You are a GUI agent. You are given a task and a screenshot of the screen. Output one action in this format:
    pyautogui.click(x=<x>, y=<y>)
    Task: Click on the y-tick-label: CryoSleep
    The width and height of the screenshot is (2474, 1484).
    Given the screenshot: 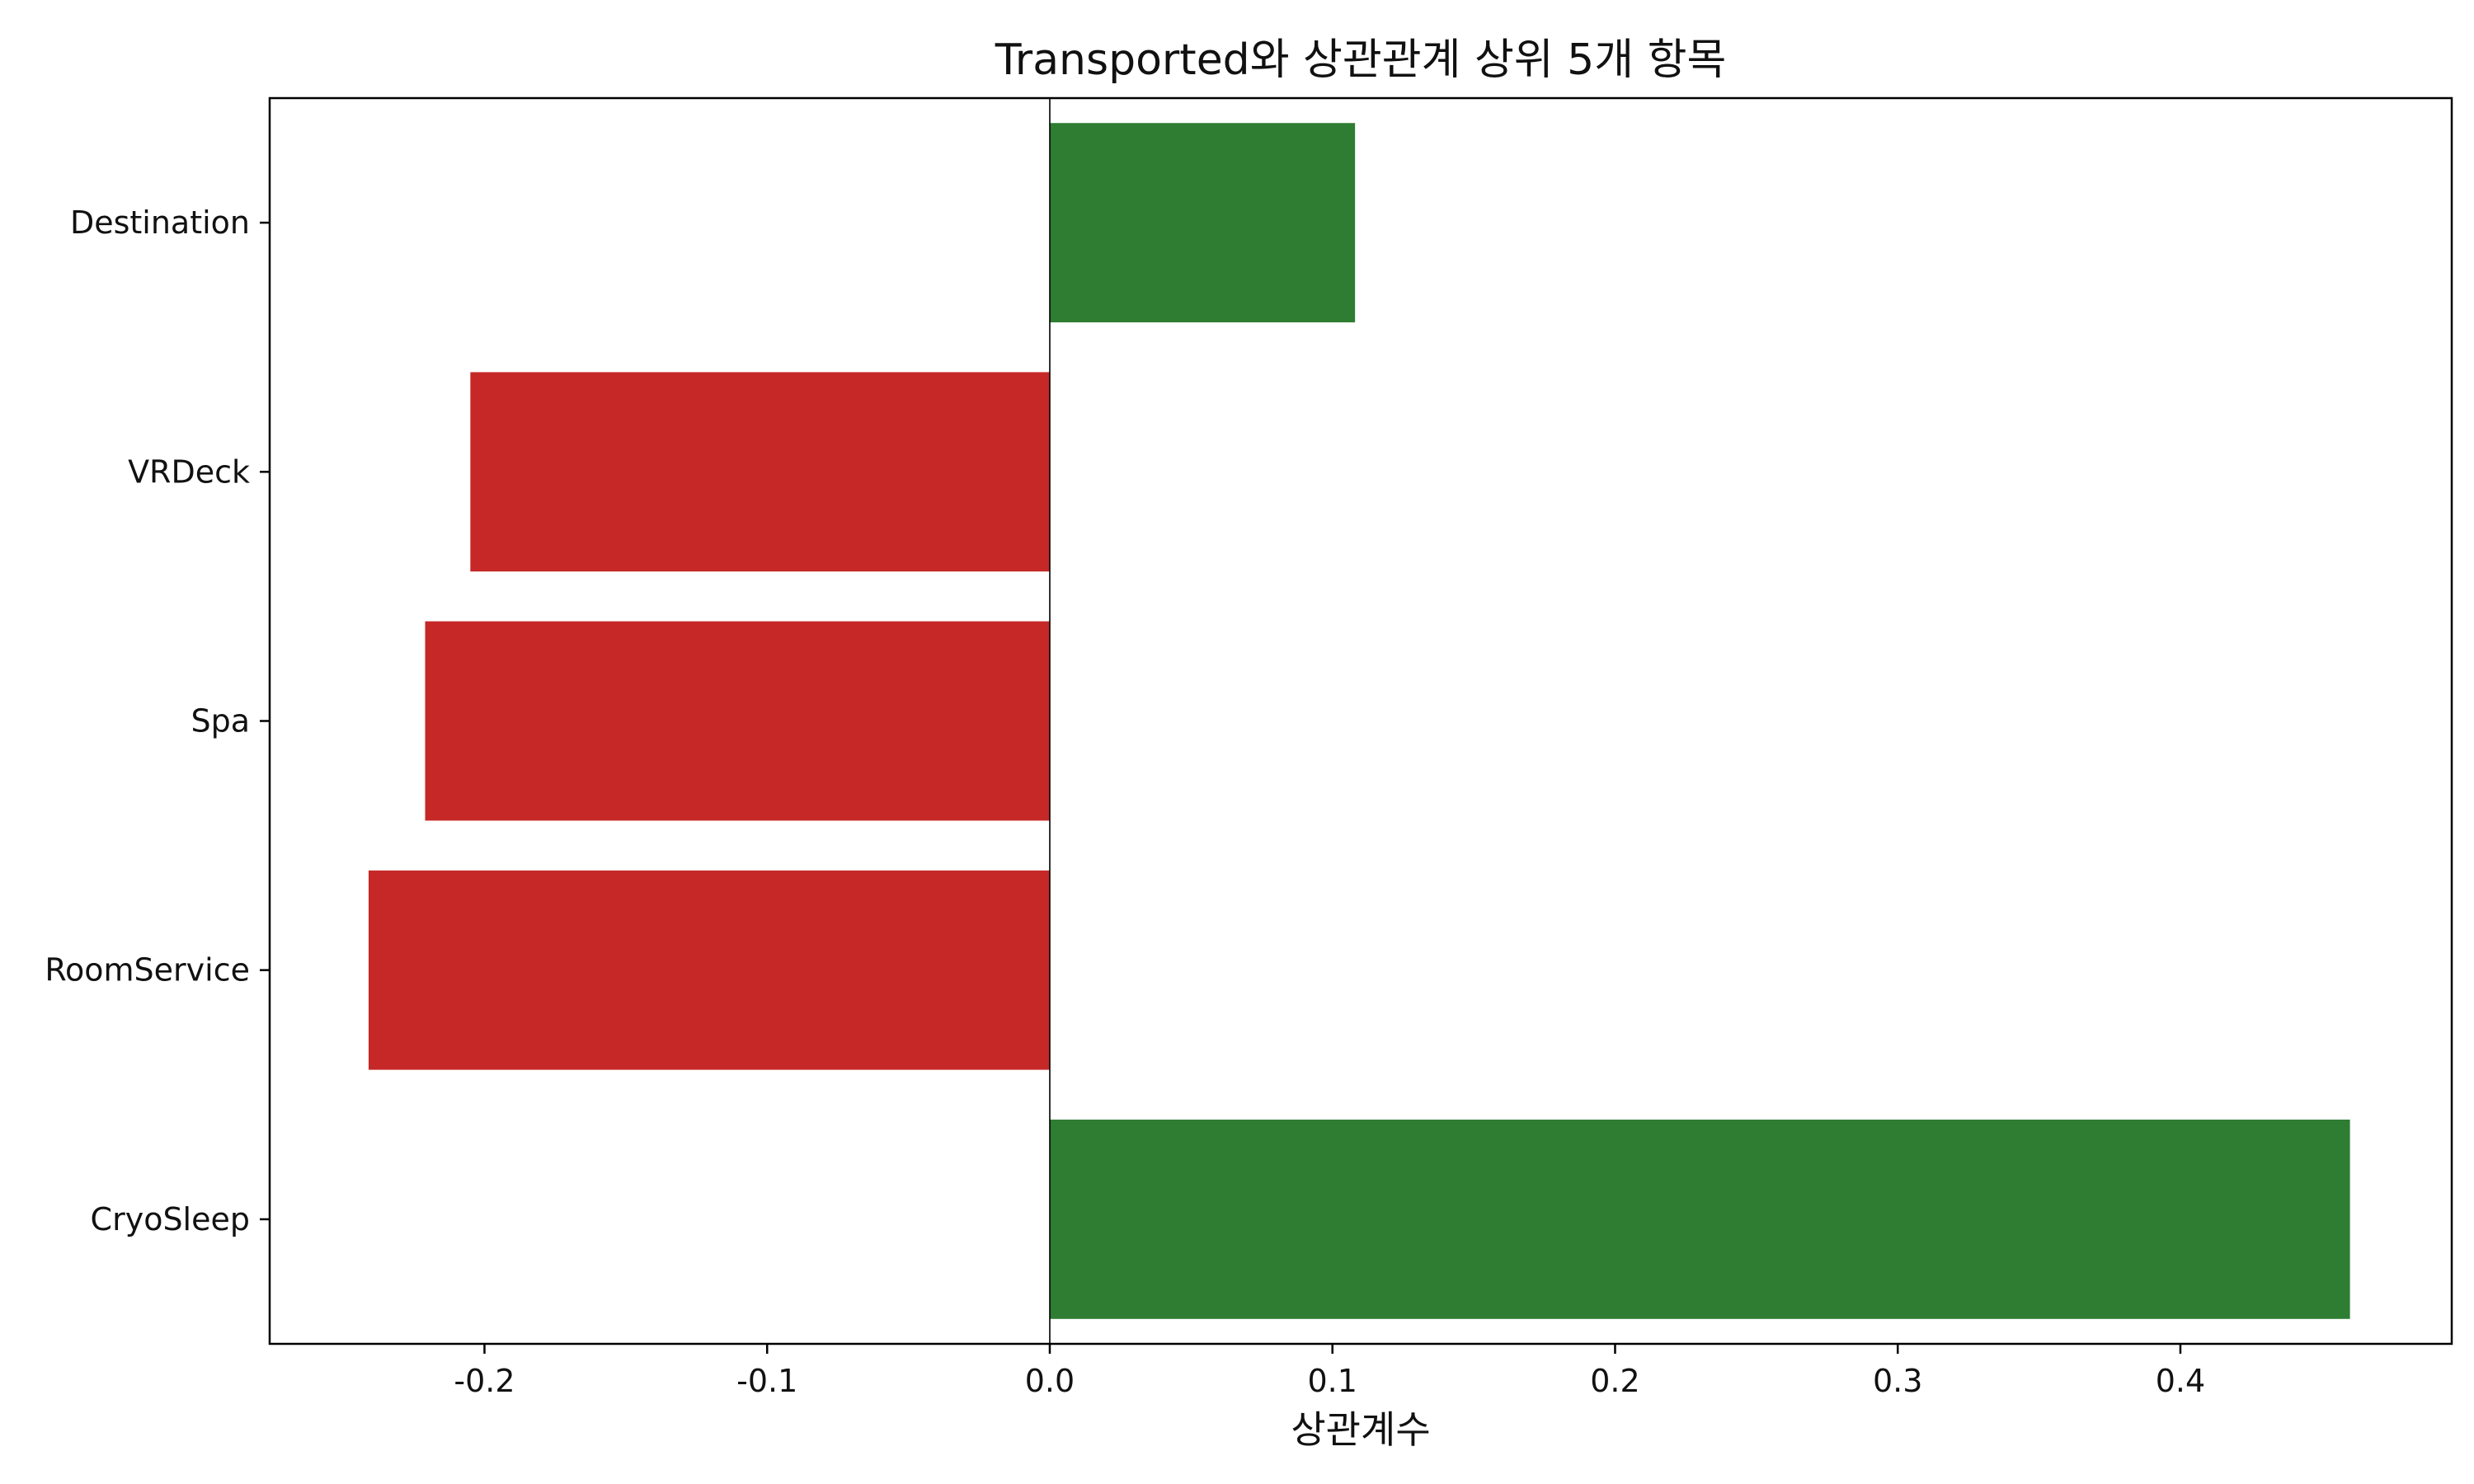 What is the action you would take?
    pyautogui.click(x=170, y=1219)
    